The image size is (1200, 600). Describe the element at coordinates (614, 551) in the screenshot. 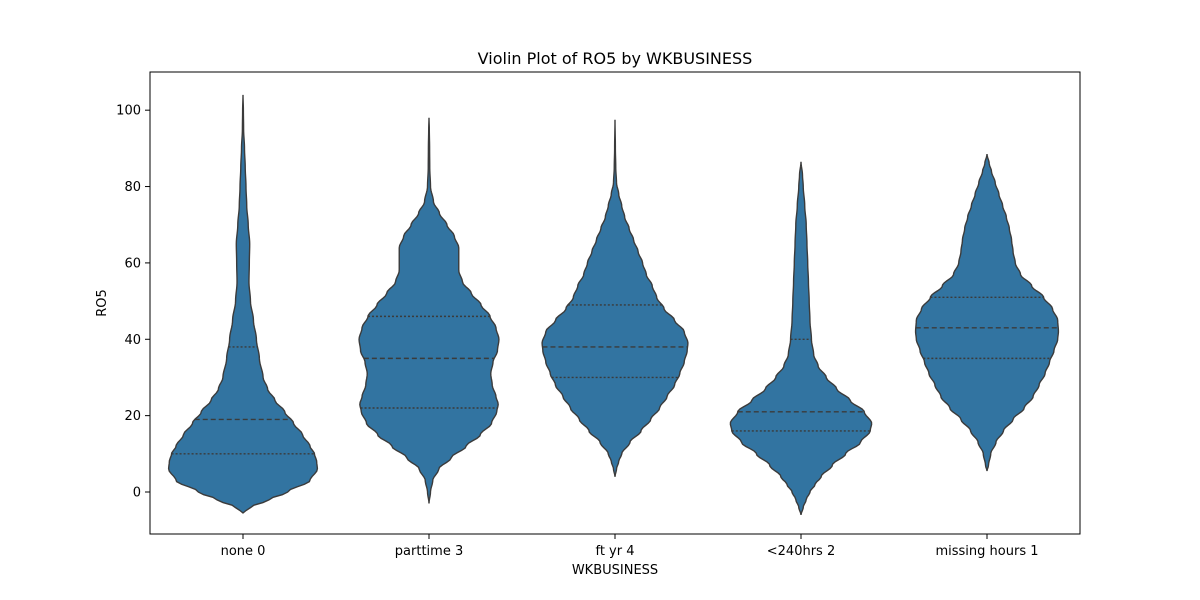

I see `x-tick-label: ft yr 4` at that location.